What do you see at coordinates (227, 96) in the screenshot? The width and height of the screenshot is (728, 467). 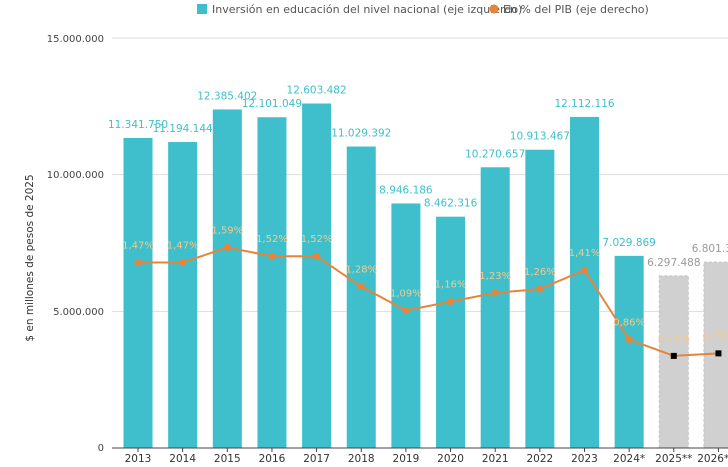 I see `bar-value-label: 12.385.402` at bounding box center [227, 96].